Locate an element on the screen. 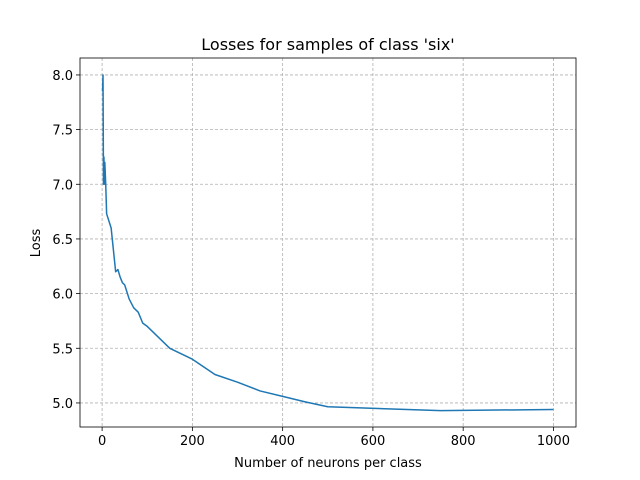 The image size is (640, 480). x-tick-label: 0 is located at coordinates (102, 441).